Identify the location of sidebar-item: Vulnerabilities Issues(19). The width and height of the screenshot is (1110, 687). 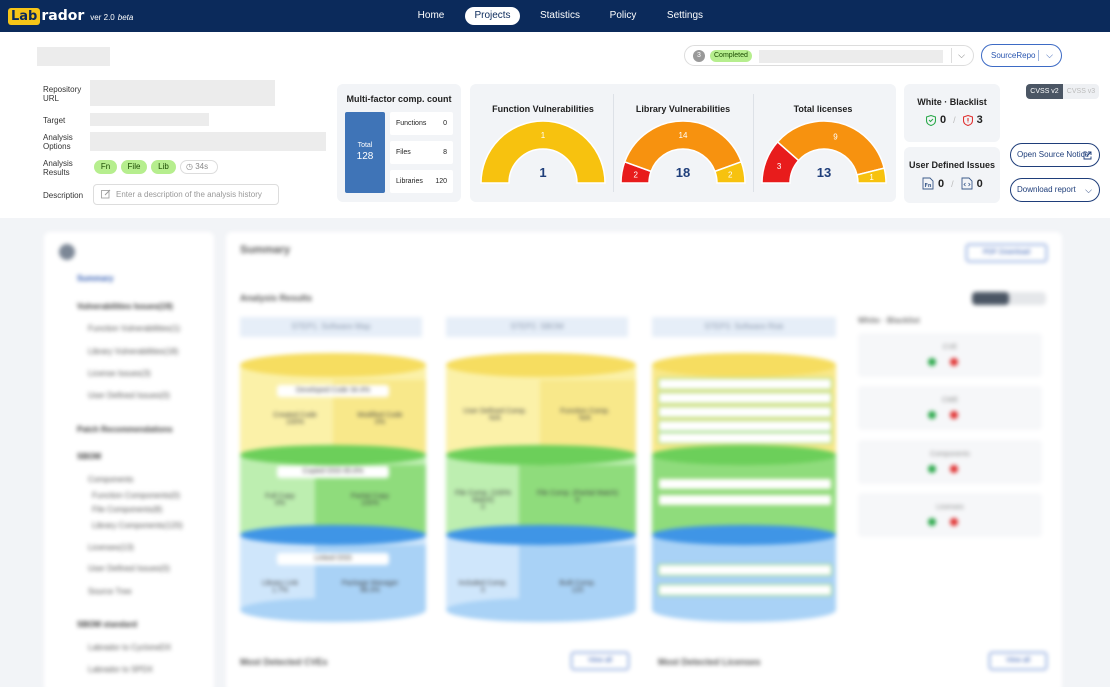
(125, 306).